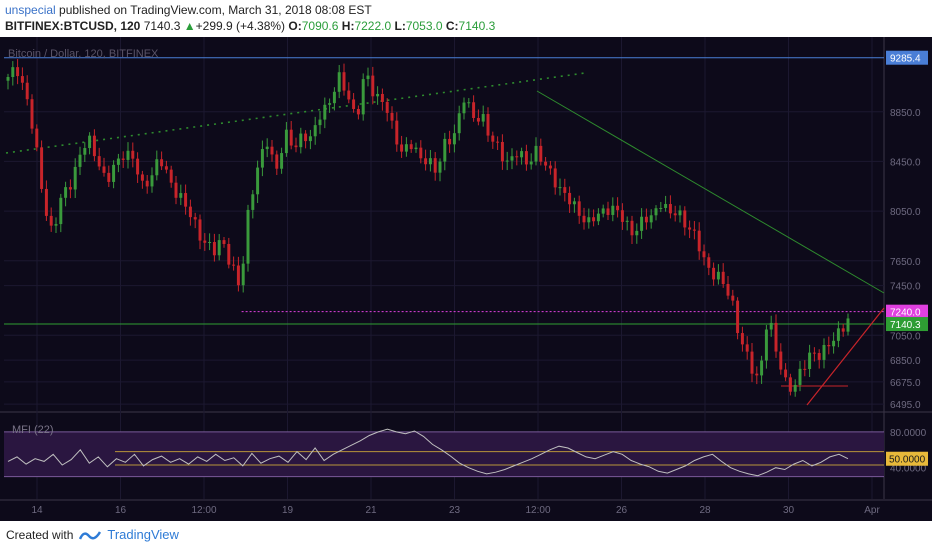 The image size is (932, 550). Describe the element at coordinates (905, 59) in the screenshot. I see `price-tag-label: 9285.4` at that location.